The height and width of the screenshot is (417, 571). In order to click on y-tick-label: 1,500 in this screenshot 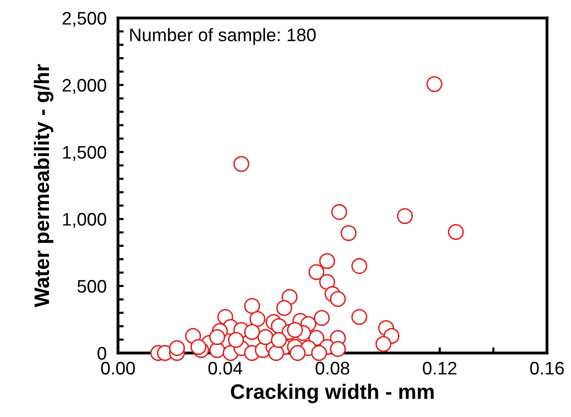, I will do `click(84, 153)`.